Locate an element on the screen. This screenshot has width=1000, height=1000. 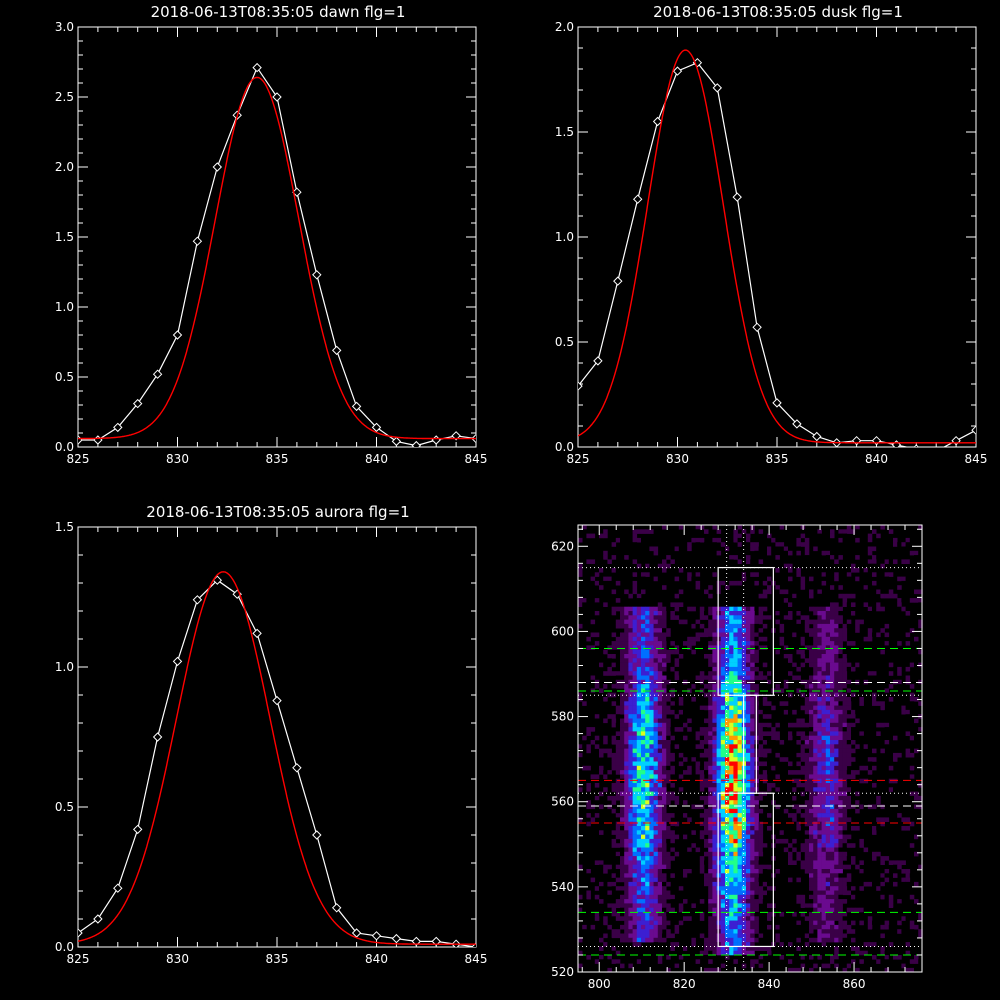
dusk-data-point is located at coordinates (916, 445).